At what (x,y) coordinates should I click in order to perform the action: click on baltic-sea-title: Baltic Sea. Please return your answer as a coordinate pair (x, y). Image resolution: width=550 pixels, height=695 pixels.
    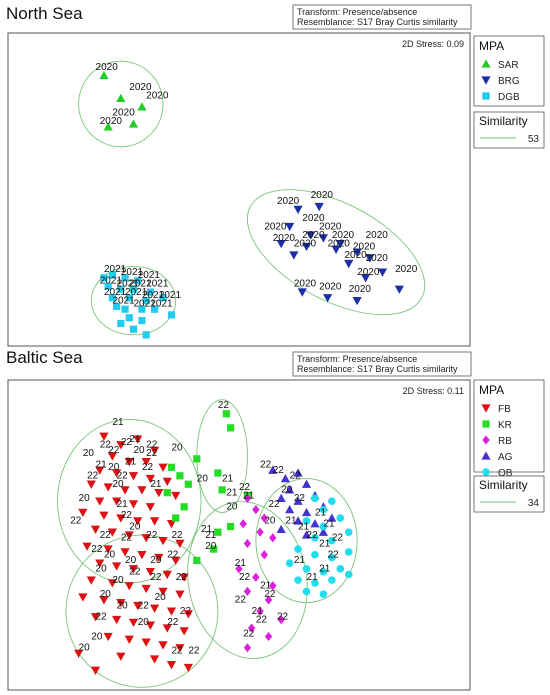
    Looking at the image, I should click on (44, 357).